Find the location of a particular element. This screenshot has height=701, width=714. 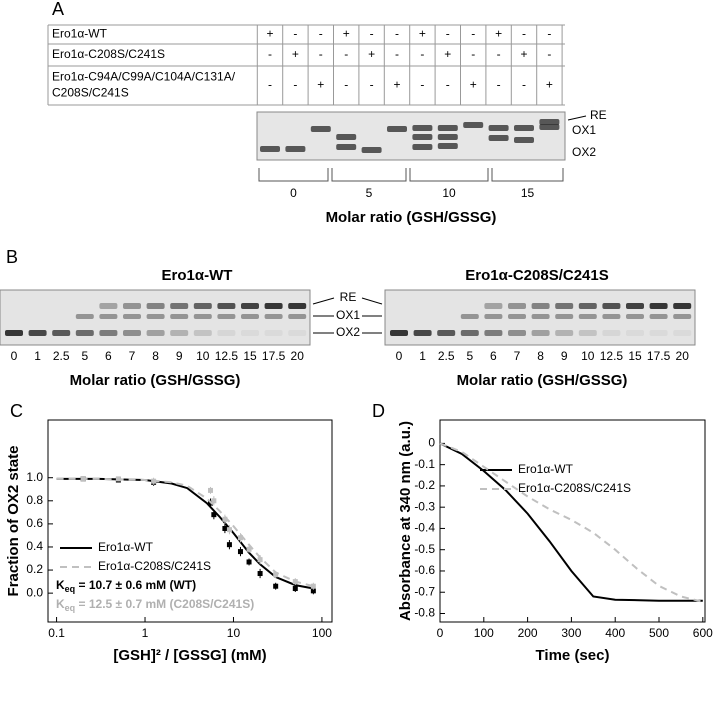

x-tick-label: 0 is located at coordinates (440, 633).